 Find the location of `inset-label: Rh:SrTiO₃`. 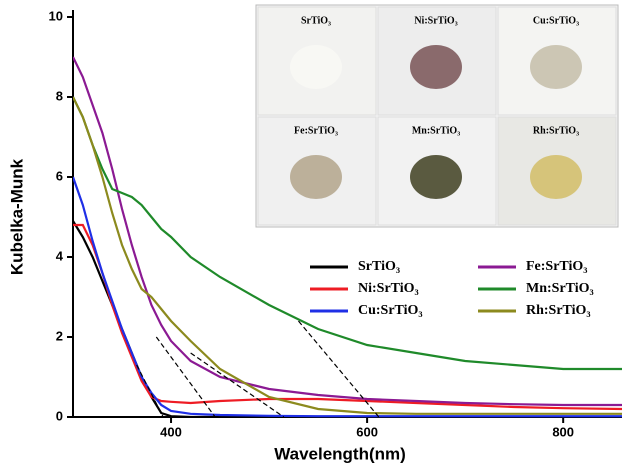

inset-label: Rh:SrTiO₃ is located at coordinates (556, 130).